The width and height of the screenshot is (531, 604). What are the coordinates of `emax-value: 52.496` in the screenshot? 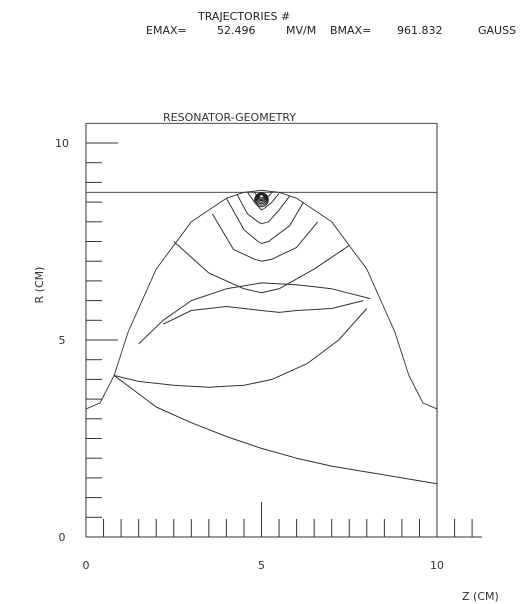 It's located at (236, 30).